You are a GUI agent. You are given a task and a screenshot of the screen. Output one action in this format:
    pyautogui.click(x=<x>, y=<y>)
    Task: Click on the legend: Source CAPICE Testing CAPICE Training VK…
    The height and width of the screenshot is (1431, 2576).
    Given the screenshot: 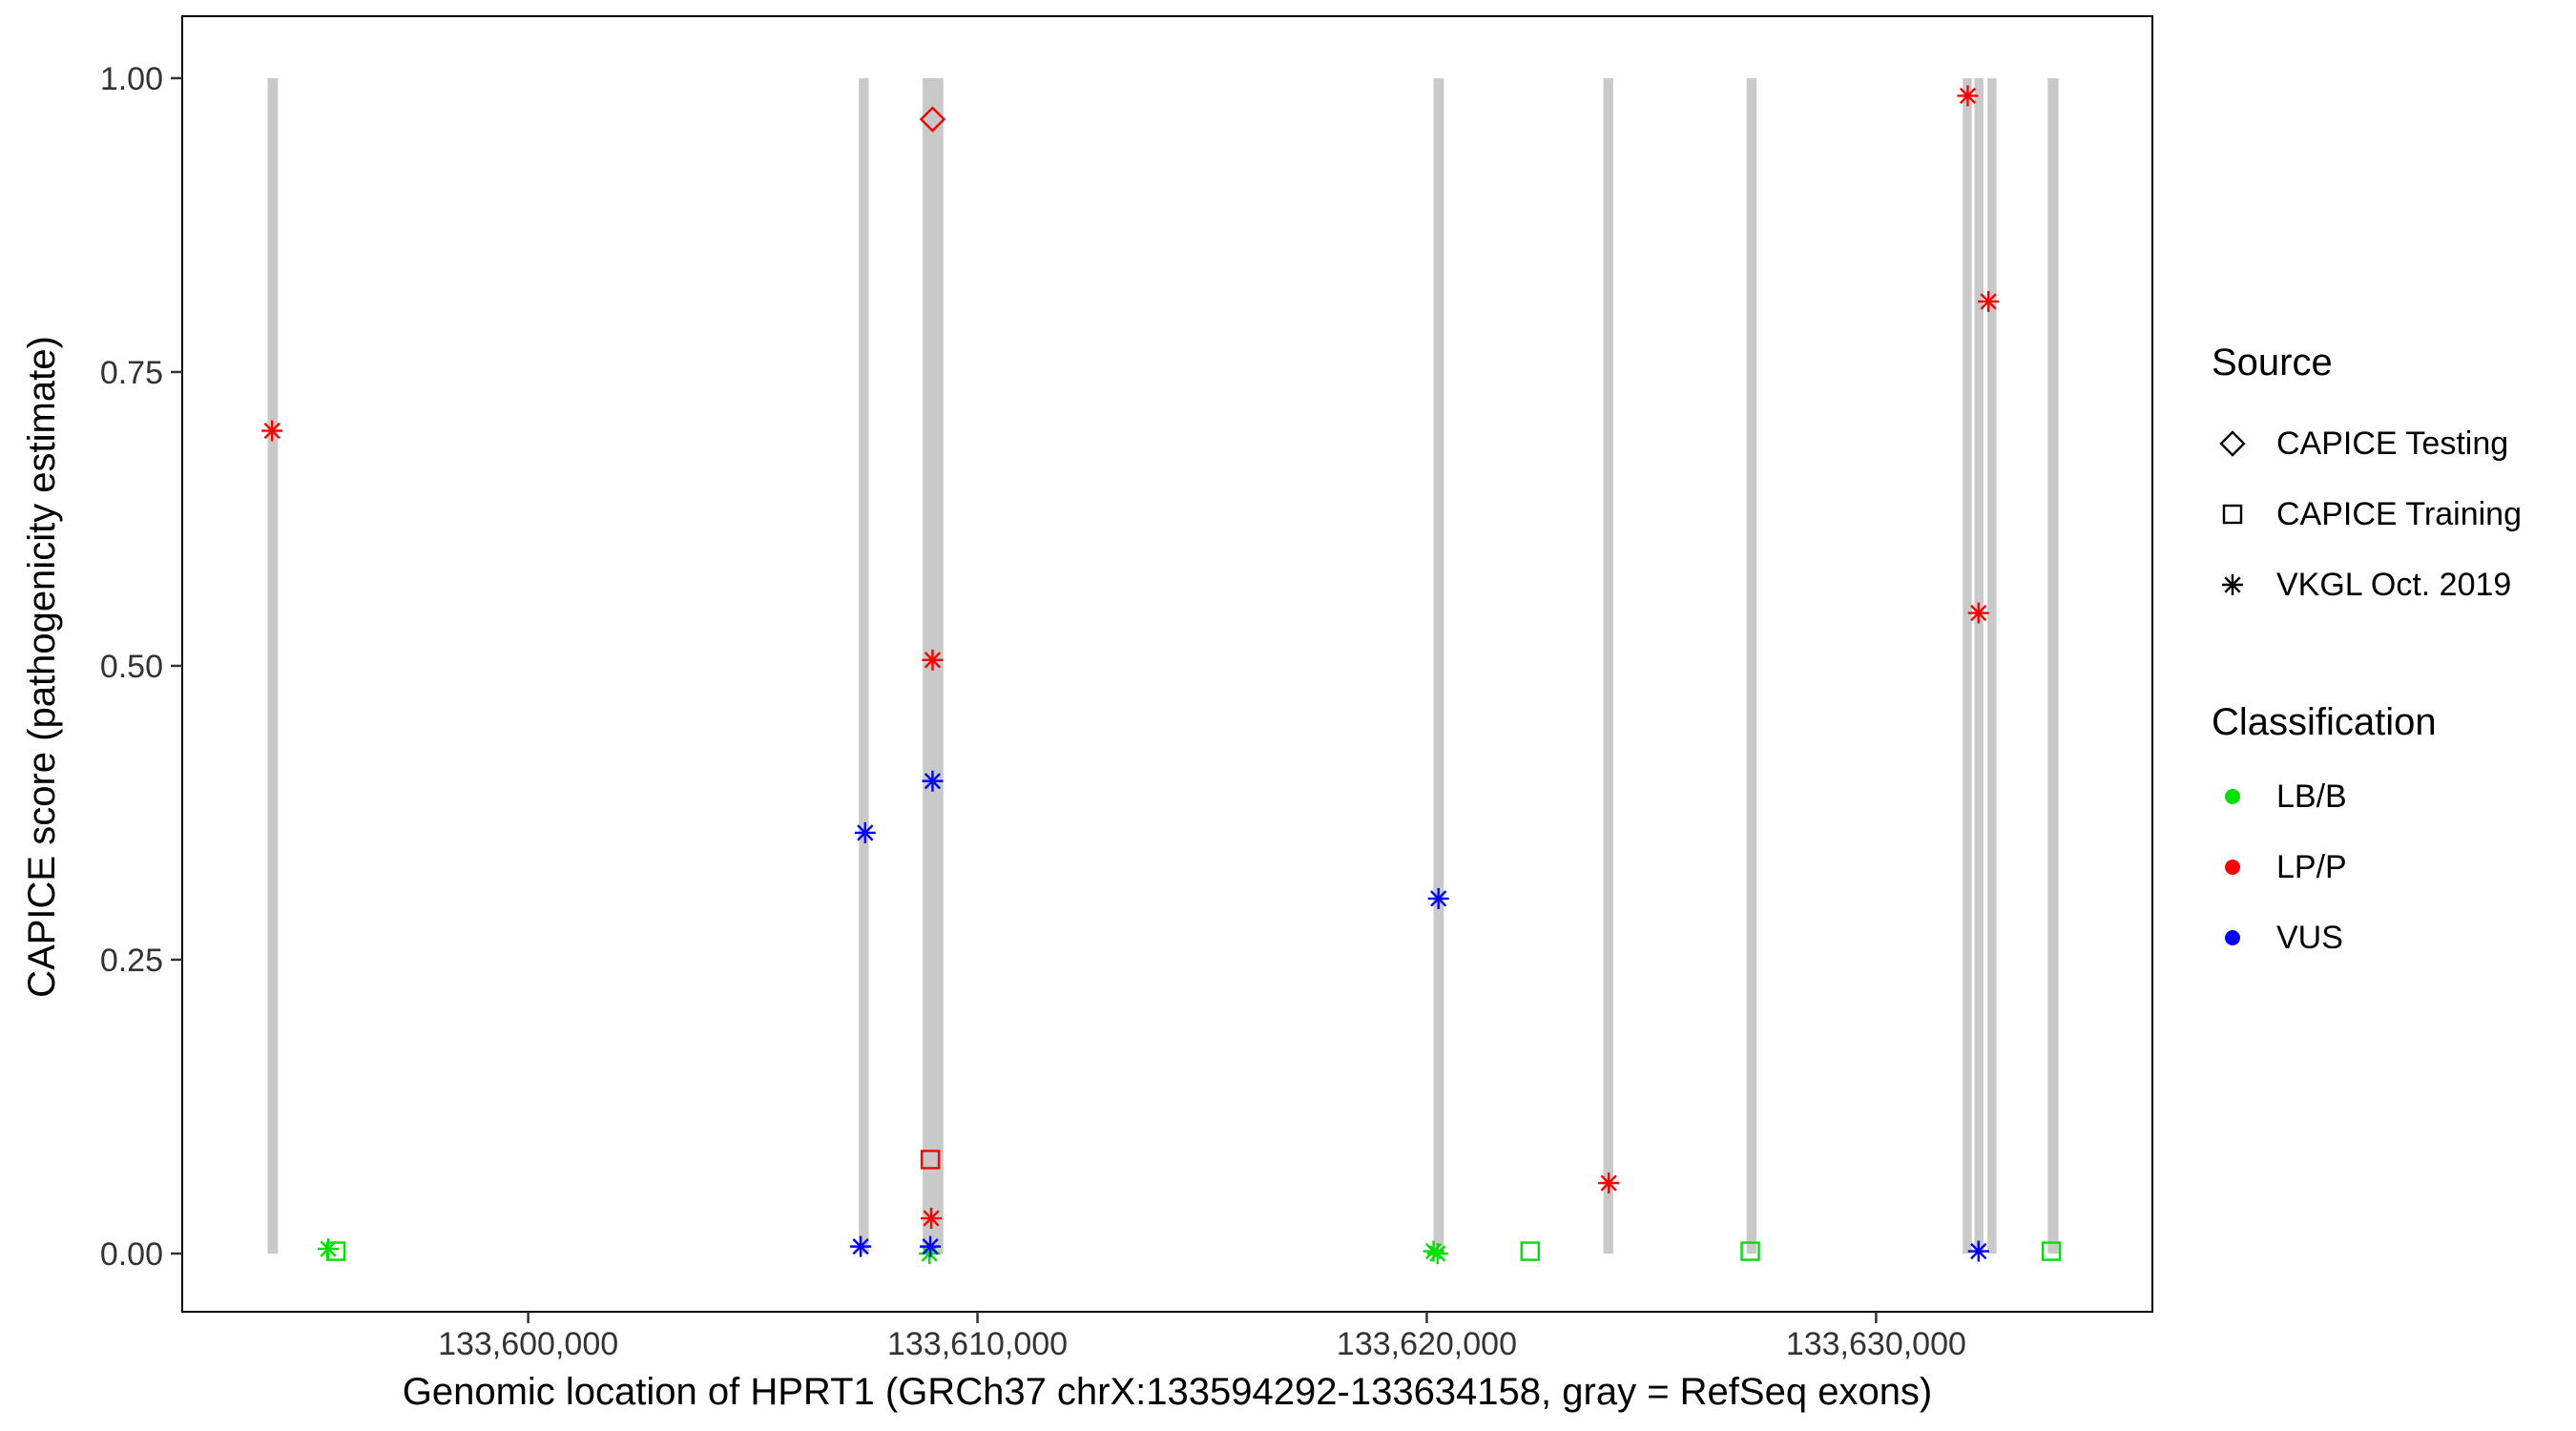 What is the action you would take?
    pyautogui.click(x=2367, y=657)
    